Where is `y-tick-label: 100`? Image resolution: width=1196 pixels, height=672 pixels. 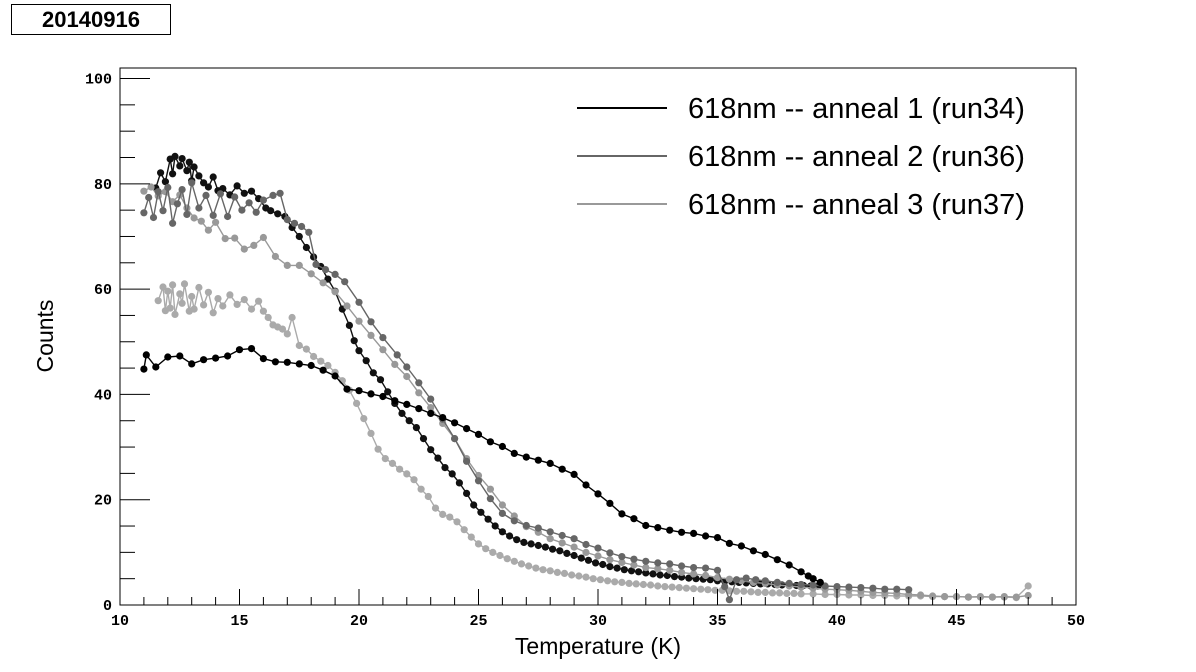 y-tick-label: 100 is located at coordinates (98, 80).